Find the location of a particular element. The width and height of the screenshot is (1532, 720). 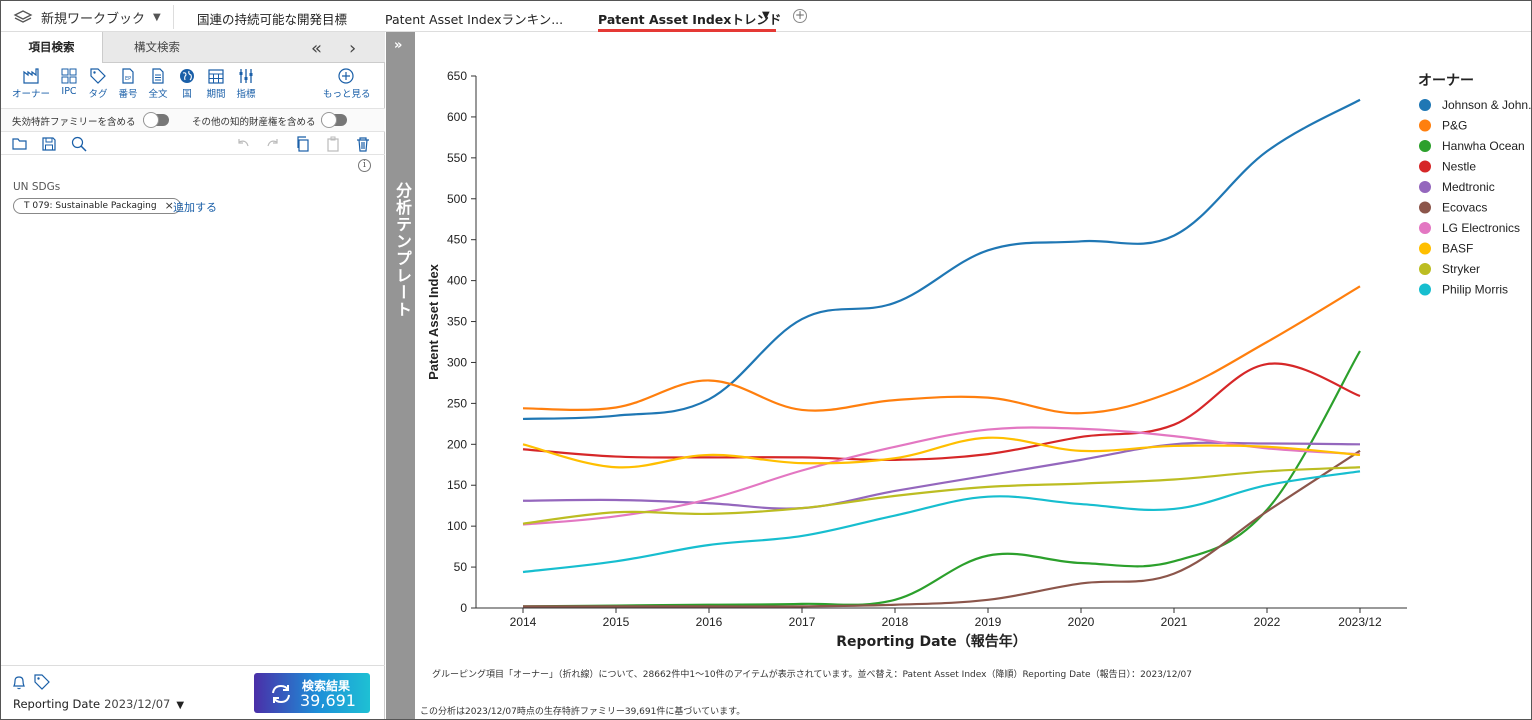

tool-fulltext: 全文 is located at coordinates (158, 84).